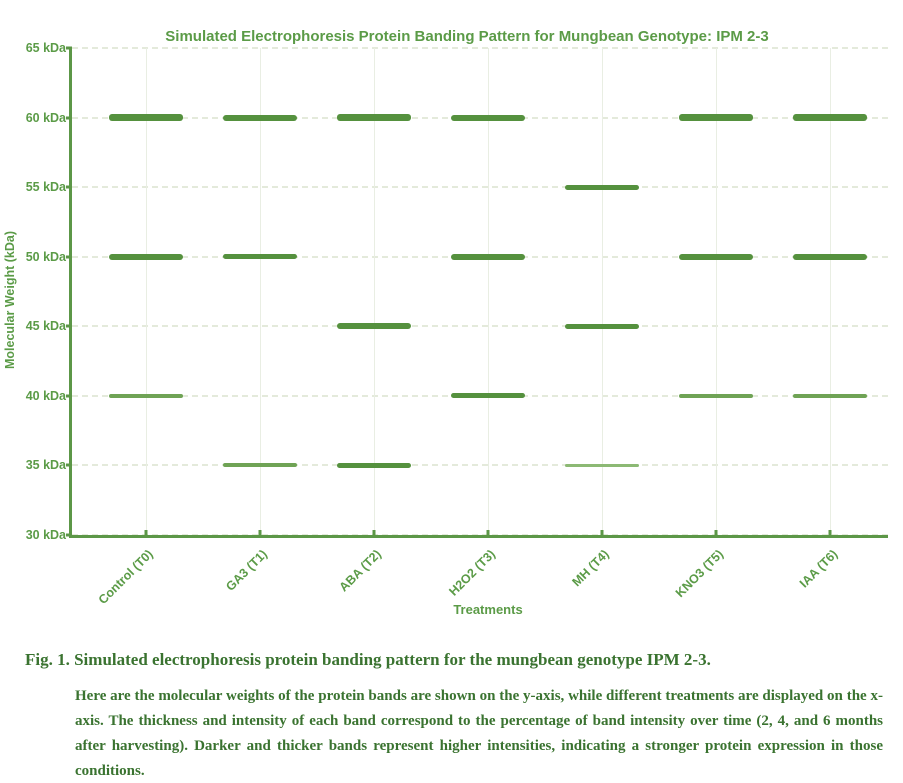  I want to click on x-axis-line, so click(478, 536).